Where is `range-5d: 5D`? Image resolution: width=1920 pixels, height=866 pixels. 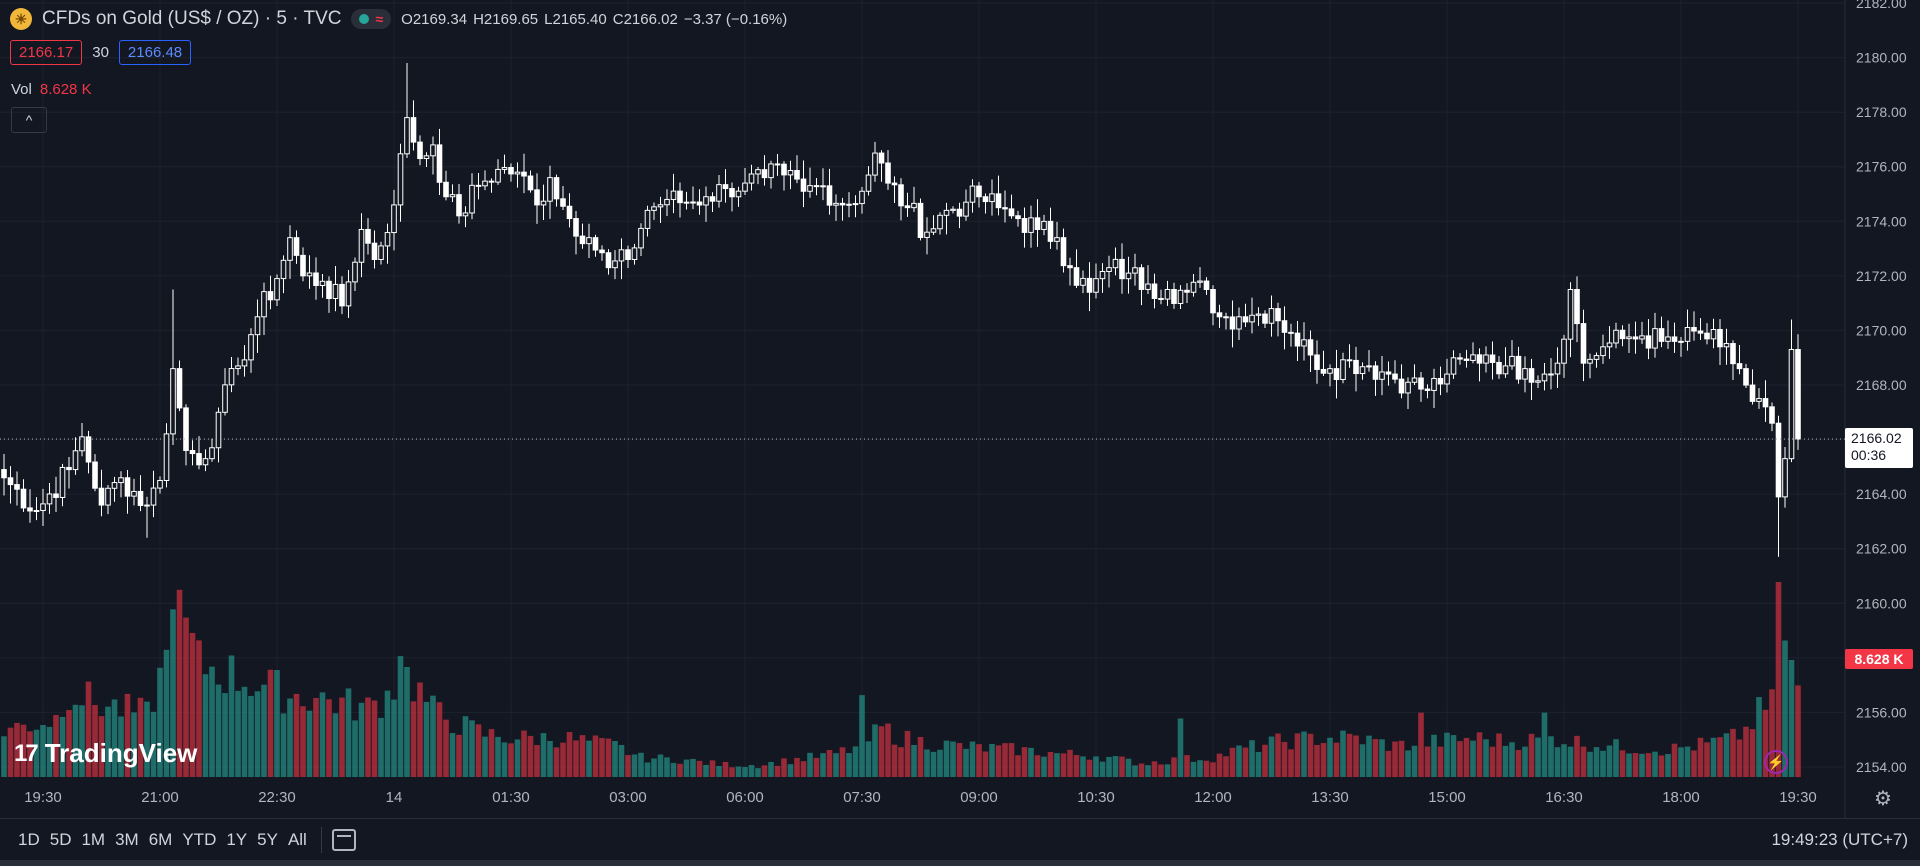
range-5d: 5D is located at coordinates (61, 840).